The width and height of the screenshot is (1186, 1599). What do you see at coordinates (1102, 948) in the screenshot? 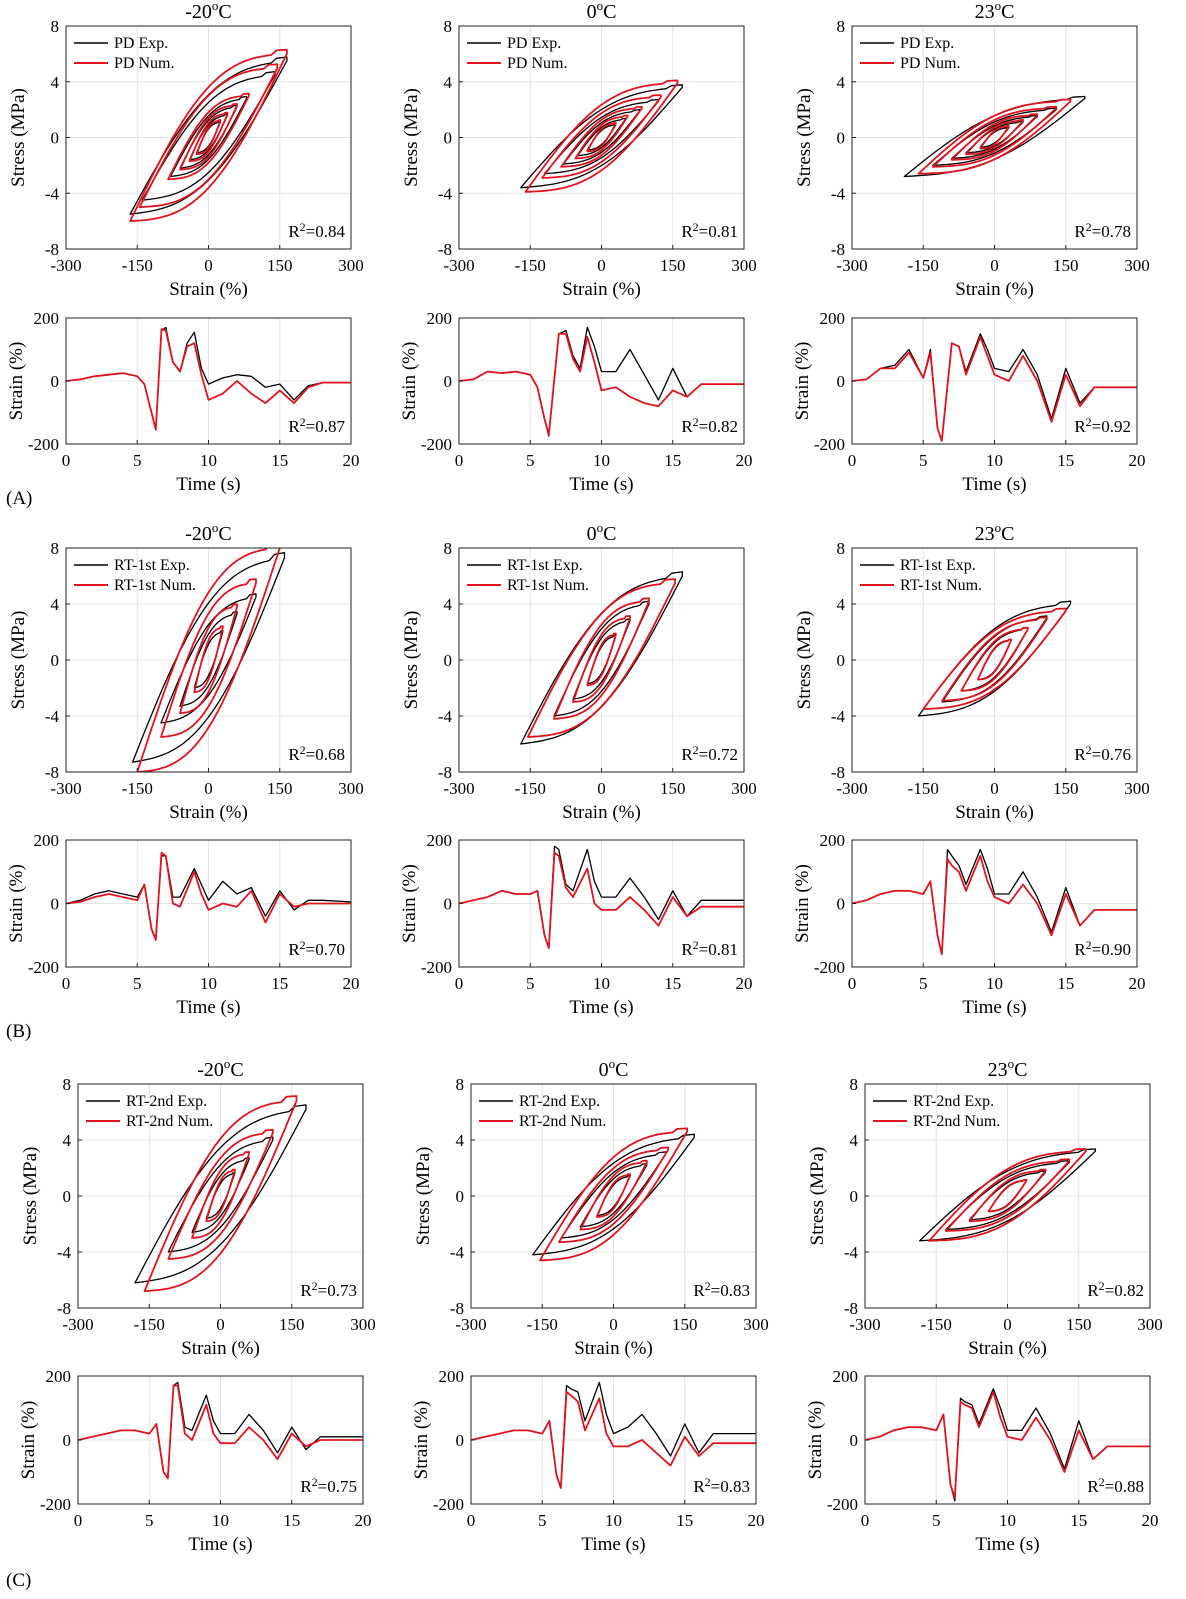
I see `r2-annotation: R2=0.90` at bounding box center [1102, 948].